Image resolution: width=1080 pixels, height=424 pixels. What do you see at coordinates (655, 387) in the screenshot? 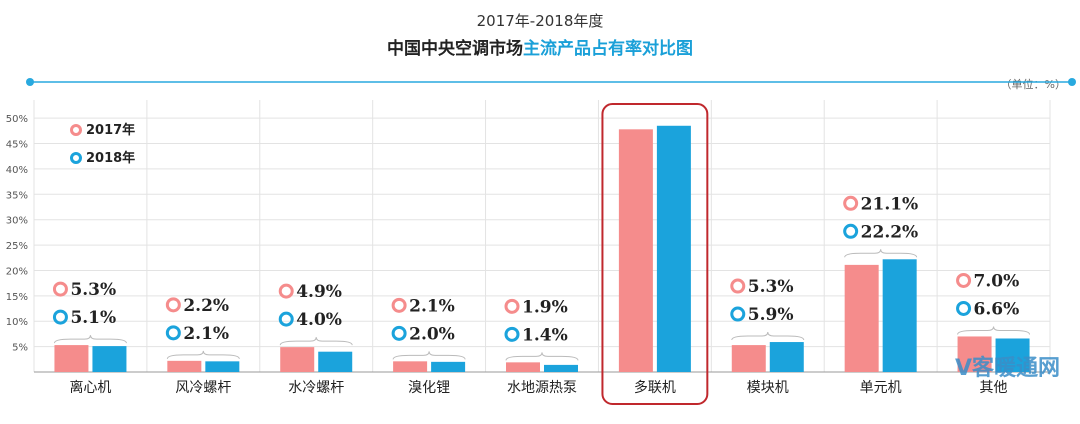
I see `x-category-label: 多联机` at bounding box center [655, 387].